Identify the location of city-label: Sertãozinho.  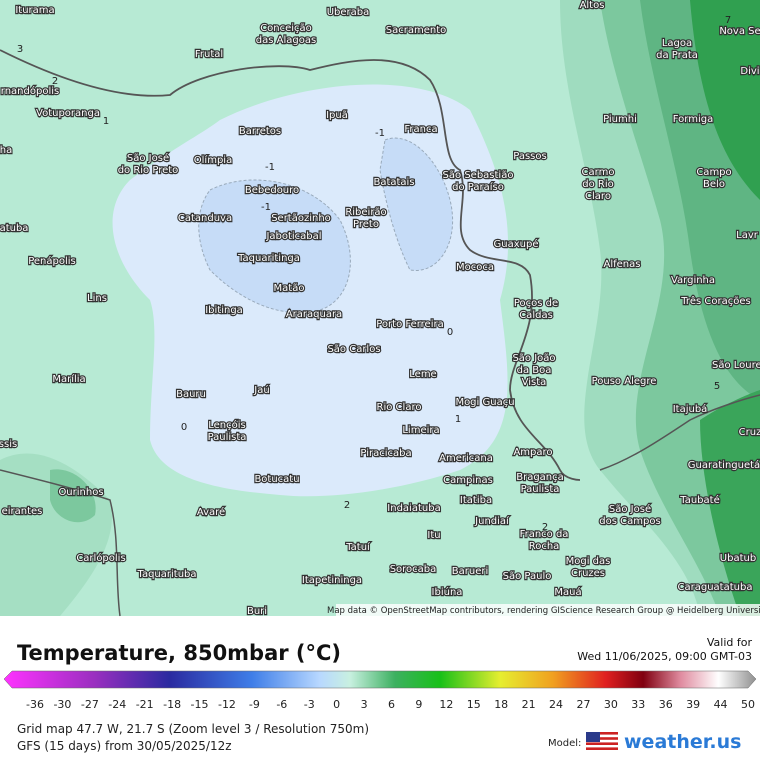
(301, 218).